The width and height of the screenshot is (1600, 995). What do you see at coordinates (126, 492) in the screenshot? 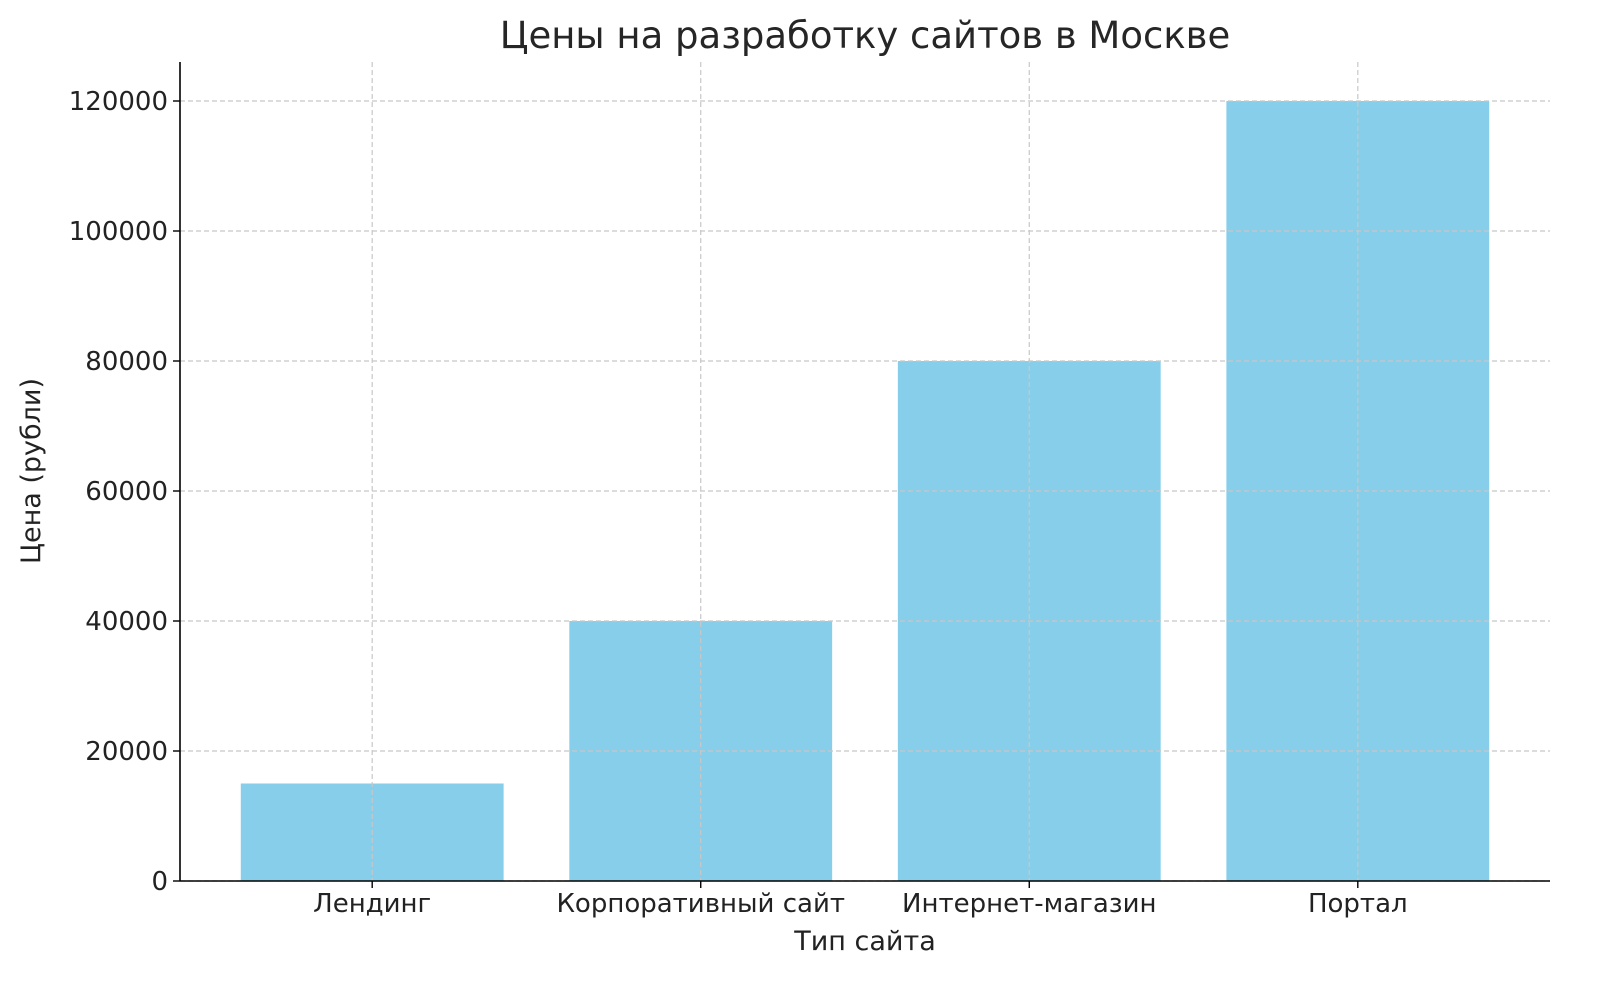
I see `y-tick-label: 60000` at bounding box center [126, 492].